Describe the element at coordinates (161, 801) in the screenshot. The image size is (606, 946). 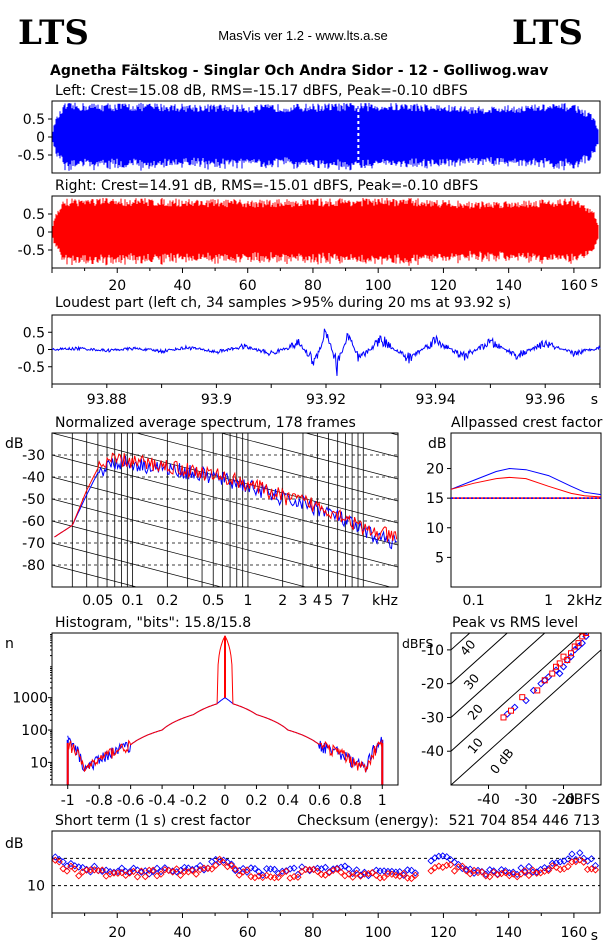
I see `histogram-xtick-label: -0.4` at that location.